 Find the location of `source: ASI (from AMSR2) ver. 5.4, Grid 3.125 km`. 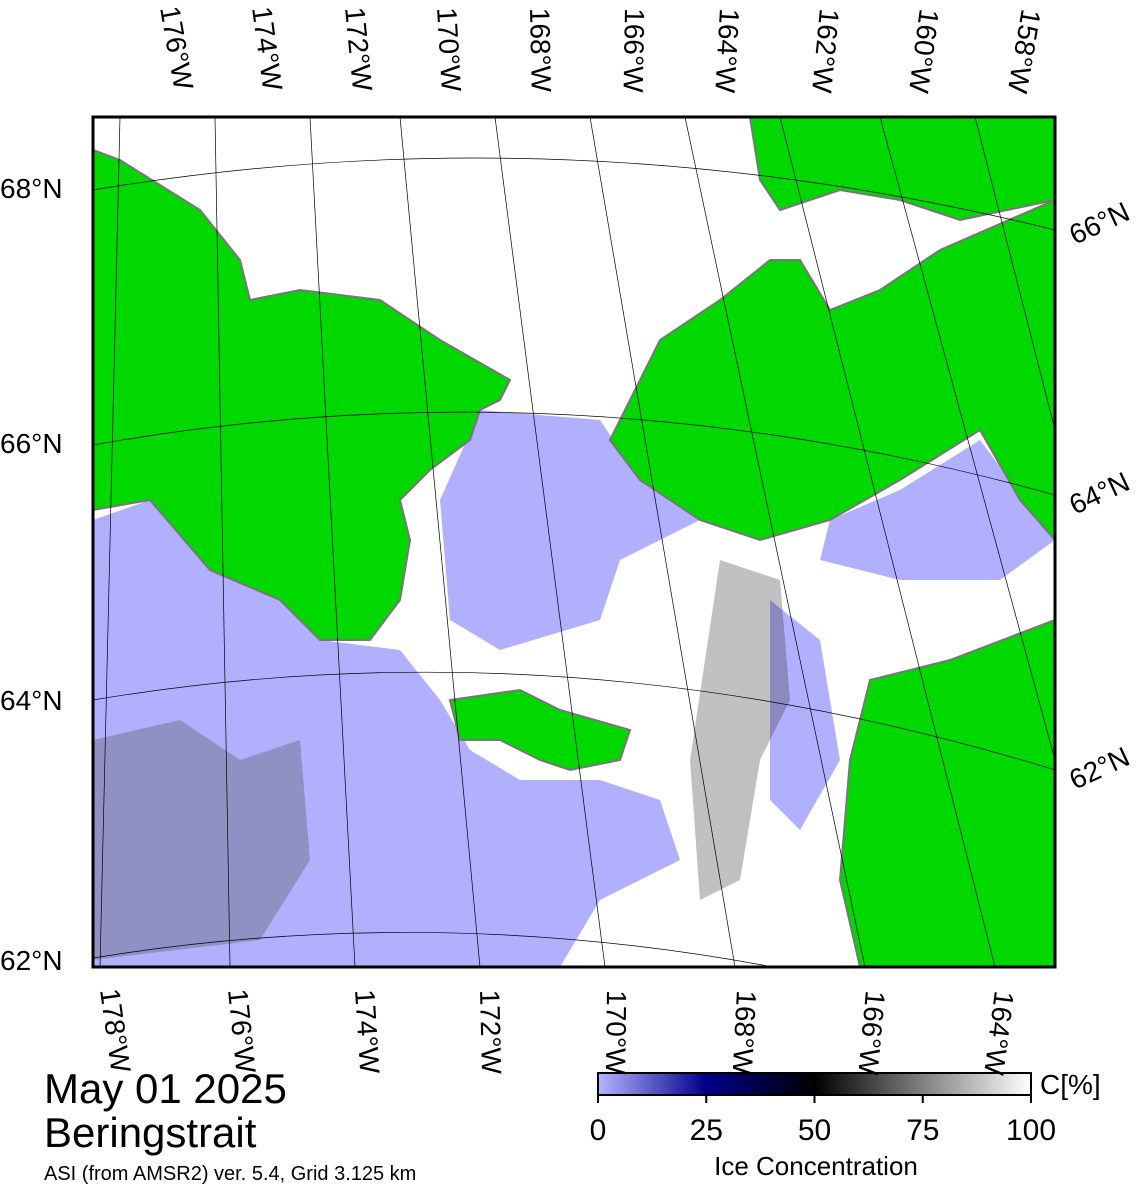

source: ASI (from AMSR2) ver. 5.4, Grid 3.125 km is located at coordinates (230, 1174).